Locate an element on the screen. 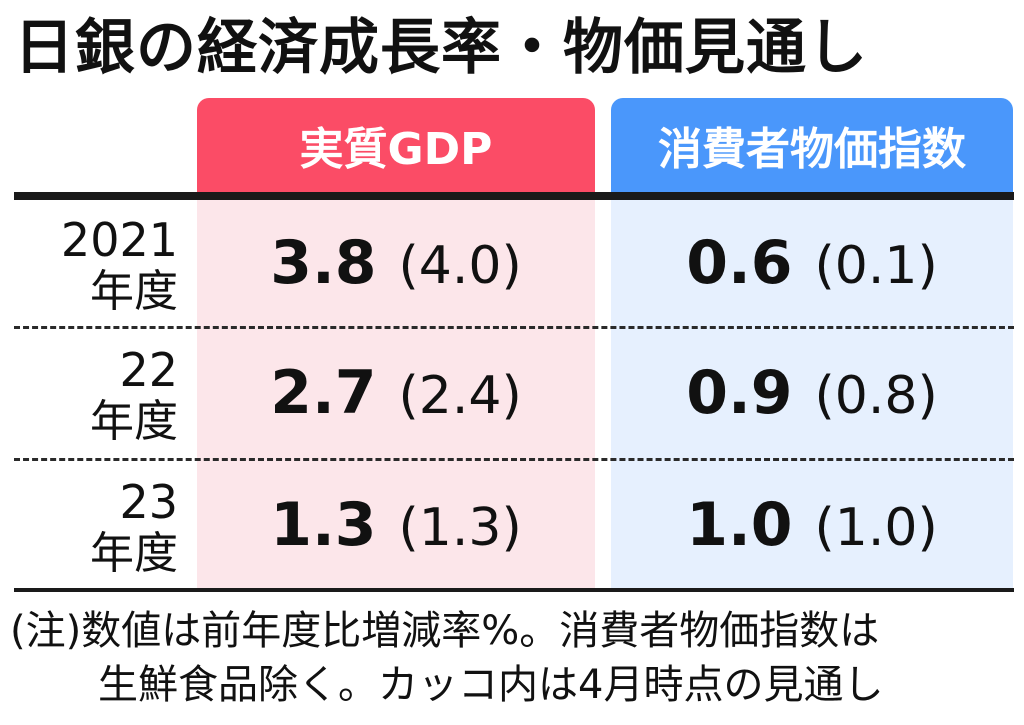 The image size is (1024, 725). gdp-previous-value: (4.0) is located at coordinates (460, 266).